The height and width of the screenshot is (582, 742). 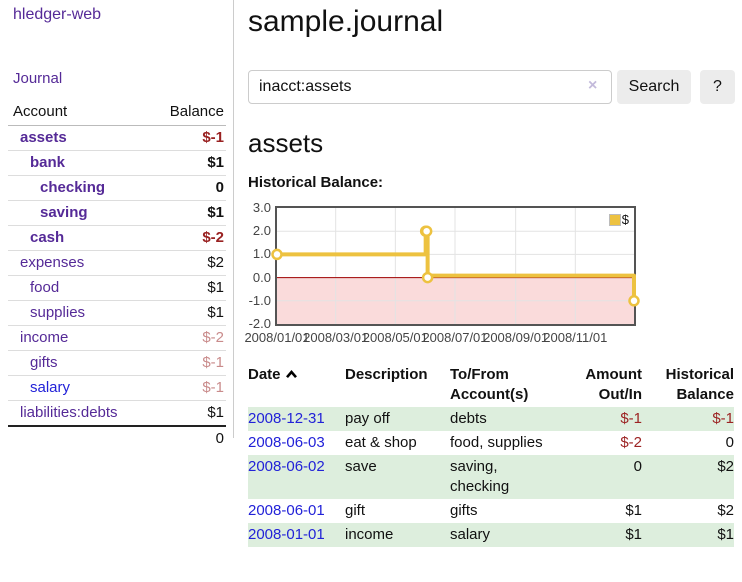 What do you see at coordinates (455, 266) in the screenshot?
I see `chart-canvas` at bounding box center [455, 266].